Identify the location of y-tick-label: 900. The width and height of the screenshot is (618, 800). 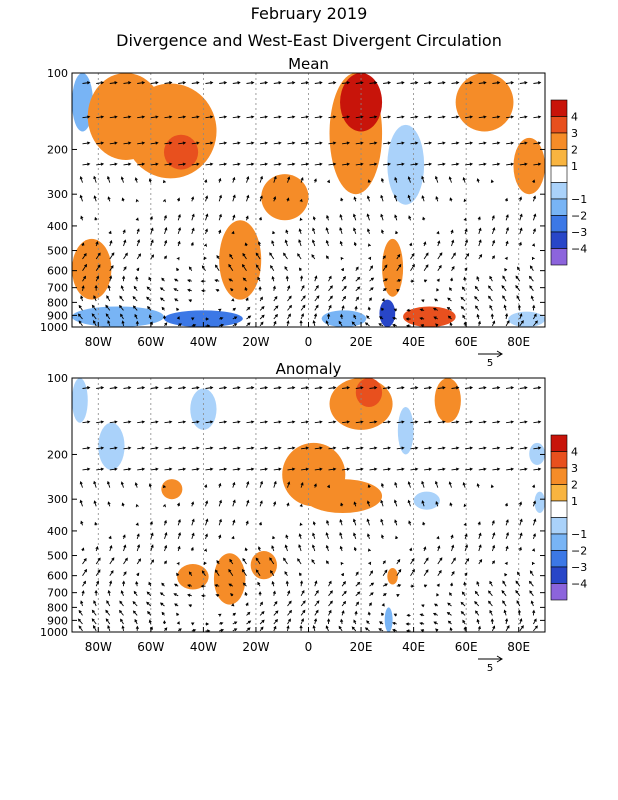
(57, 620).